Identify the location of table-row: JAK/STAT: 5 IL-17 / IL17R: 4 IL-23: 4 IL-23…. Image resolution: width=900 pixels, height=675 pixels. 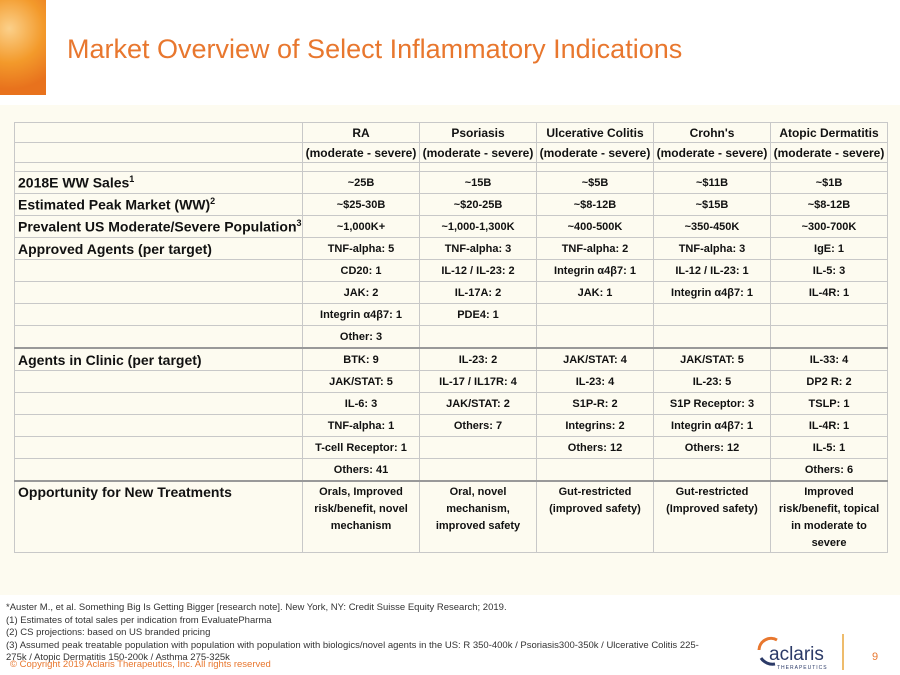
(451, 381).